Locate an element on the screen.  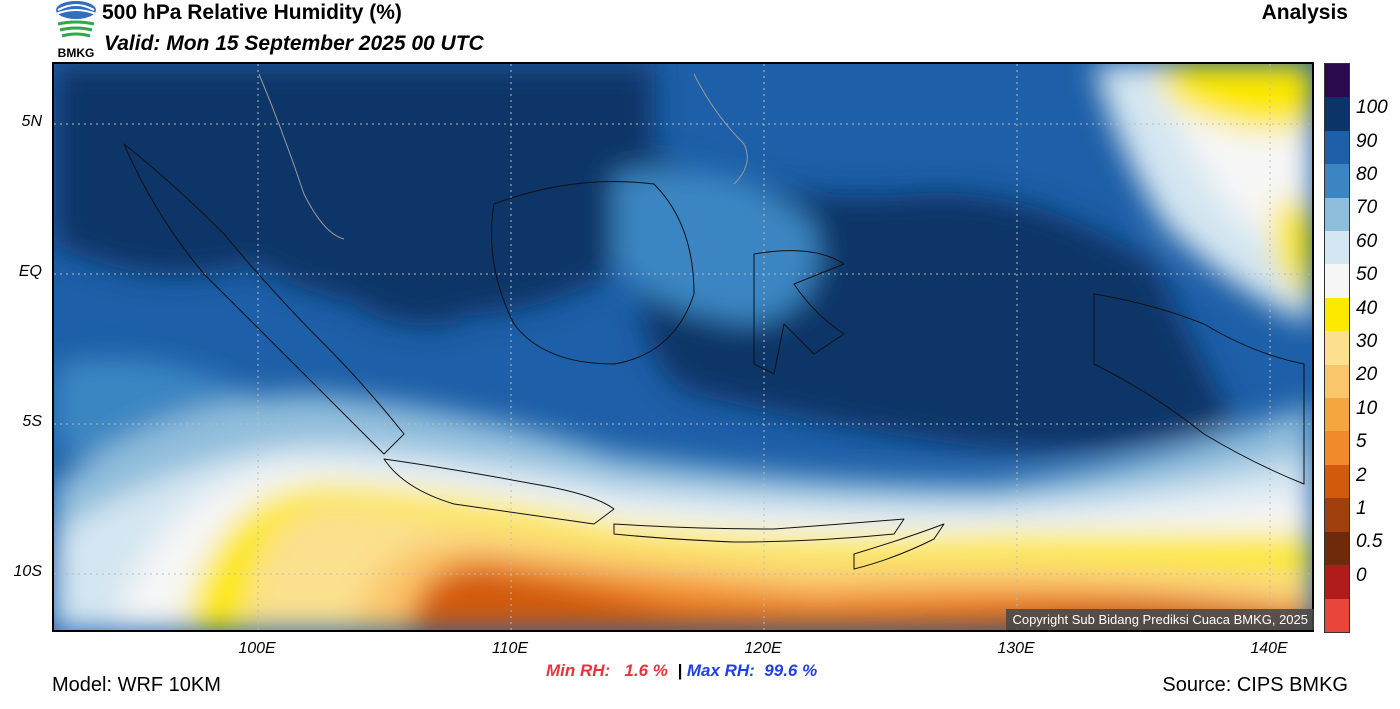
java-coast is located at coordinates (499, 491).